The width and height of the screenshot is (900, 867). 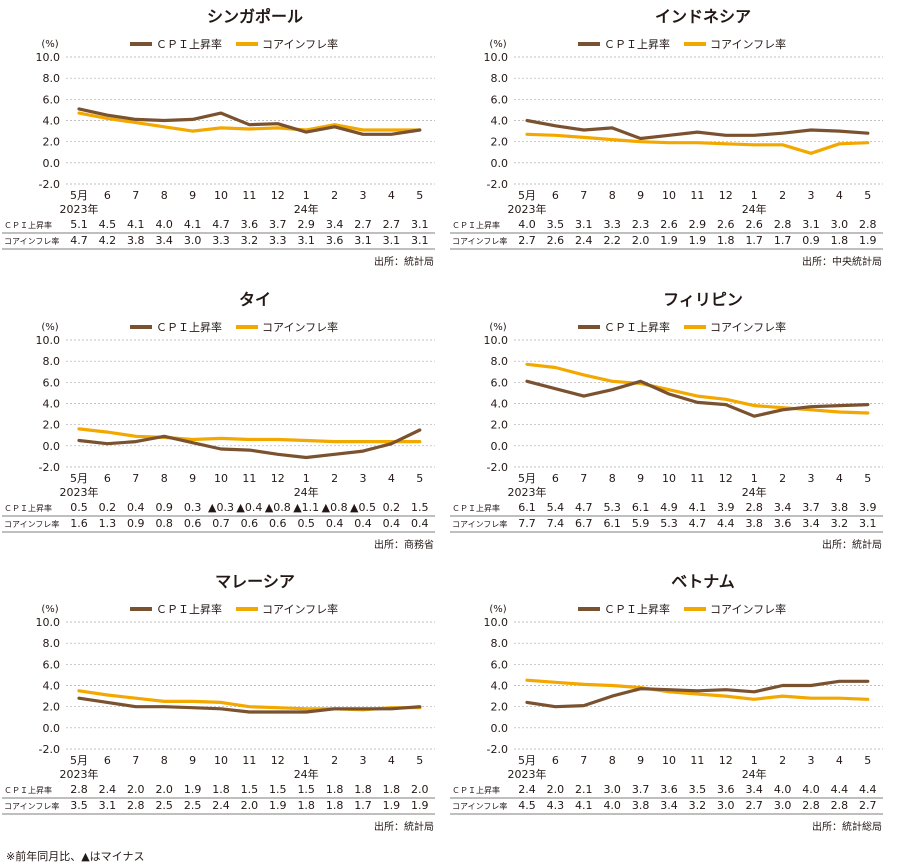 What do you see at coordinates (500, 664) in the screenshot?
I see `y-tick-label: 6.0` at bounding box center [500, 664].